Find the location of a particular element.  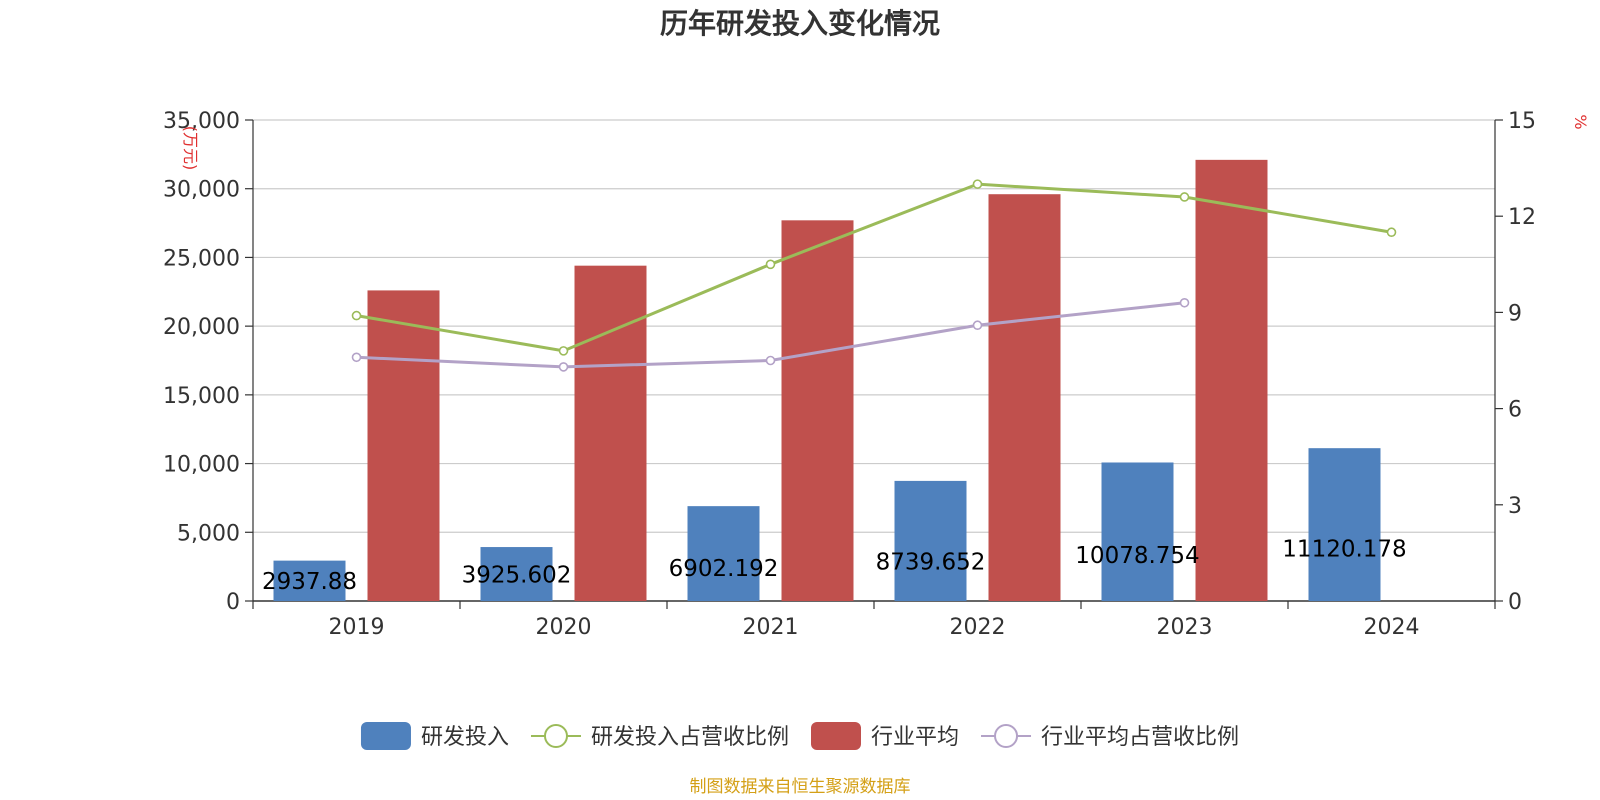

data-label: 10078.754 is located at coordinates (1137, 556).